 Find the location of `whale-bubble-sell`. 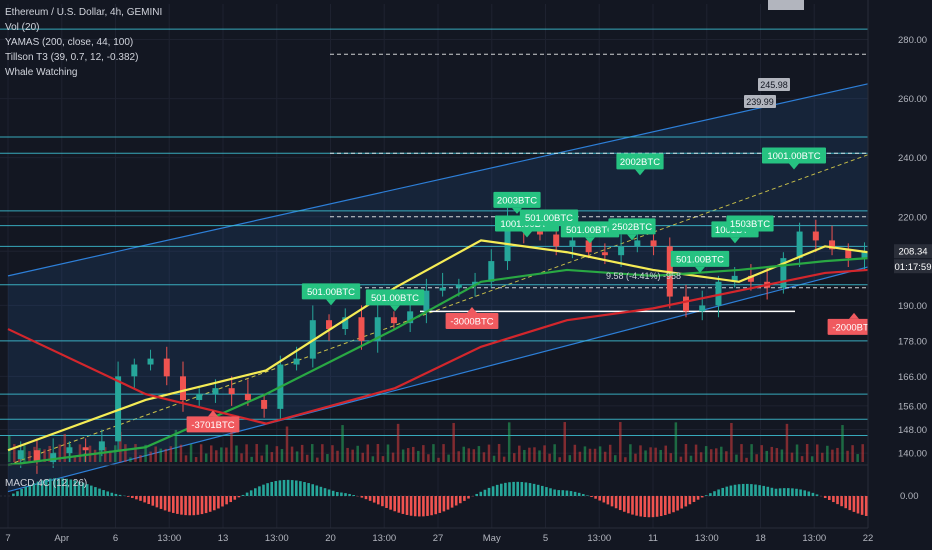

whale-bubble-sell is located at coordinates (213, 424).